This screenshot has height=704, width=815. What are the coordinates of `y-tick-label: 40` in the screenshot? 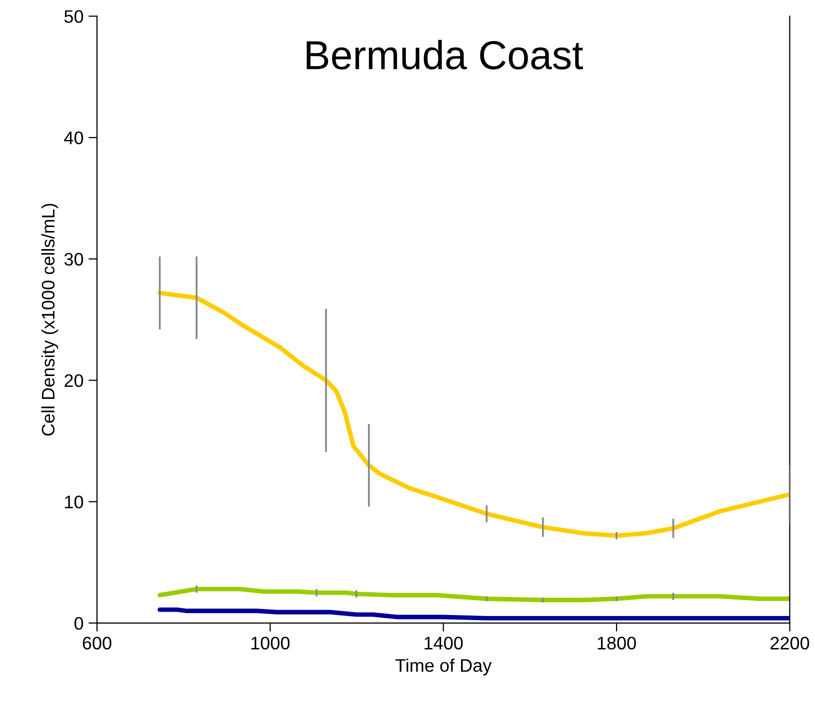 It's located at (74, 137).